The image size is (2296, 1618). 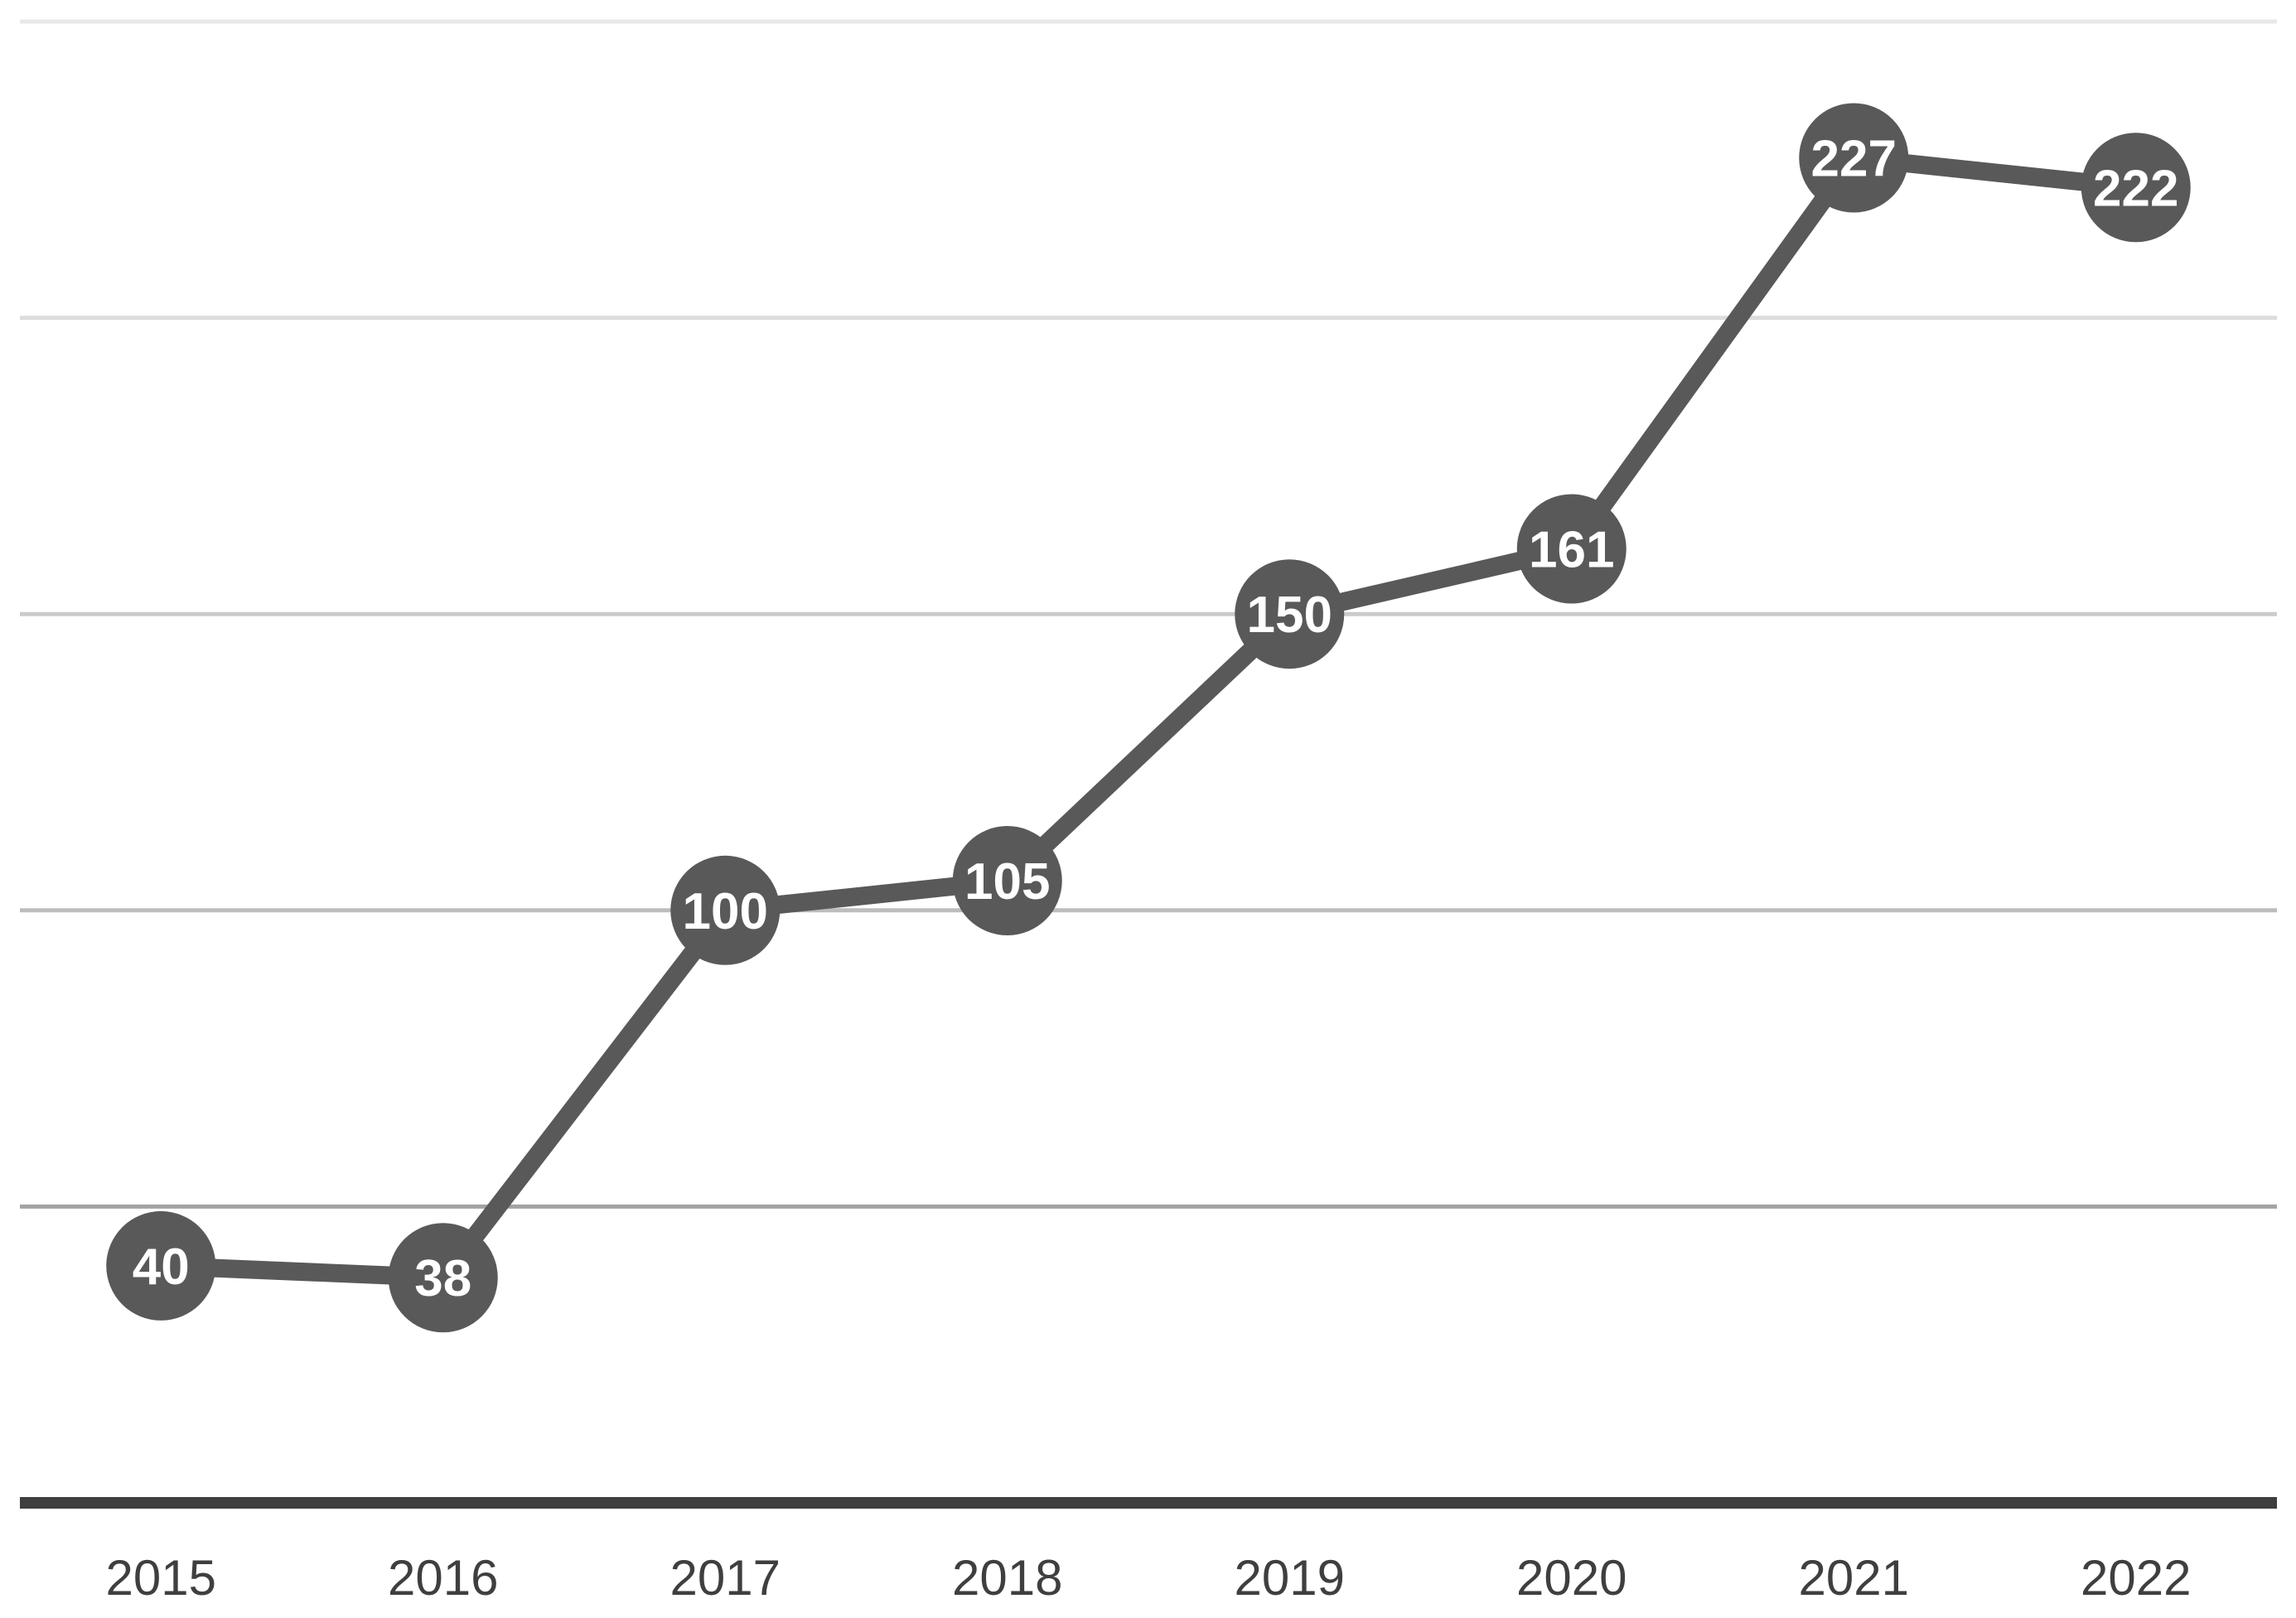 I want to click on data-point-marker-2022, so click(x=2136, y=188).